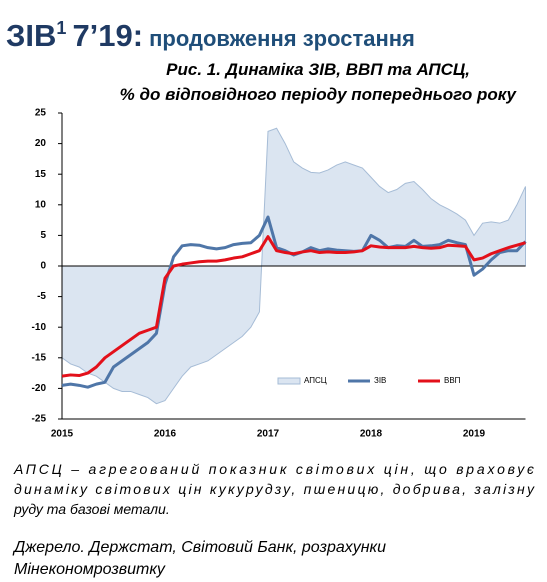 This screenshot has height=582, width=547. Describe the element at coordinates (91, 509) in the screenshot. I see `note: руду та базові метали.` at that location.